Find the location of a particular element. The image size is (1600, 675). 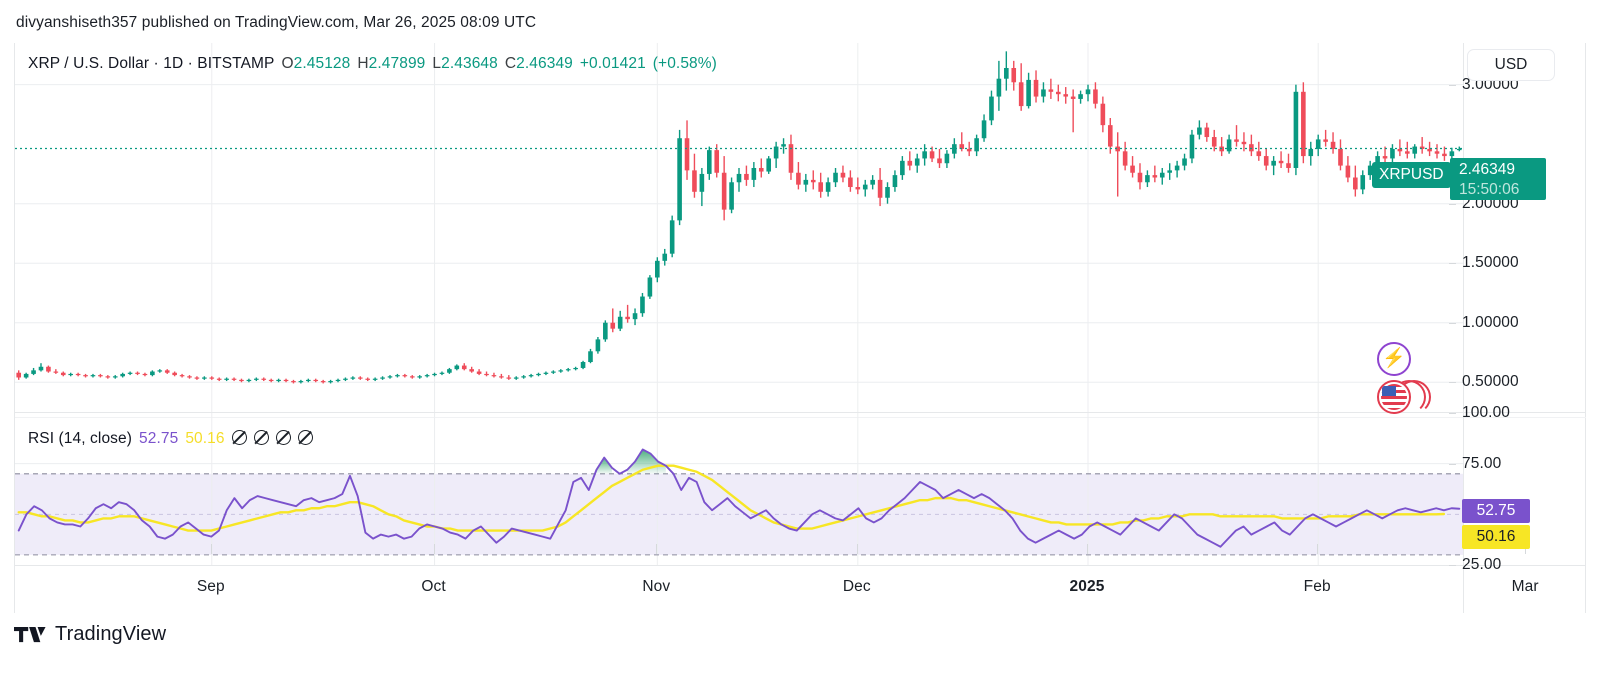

time-axis-tick: Dec is located at coordinates (856, 586).